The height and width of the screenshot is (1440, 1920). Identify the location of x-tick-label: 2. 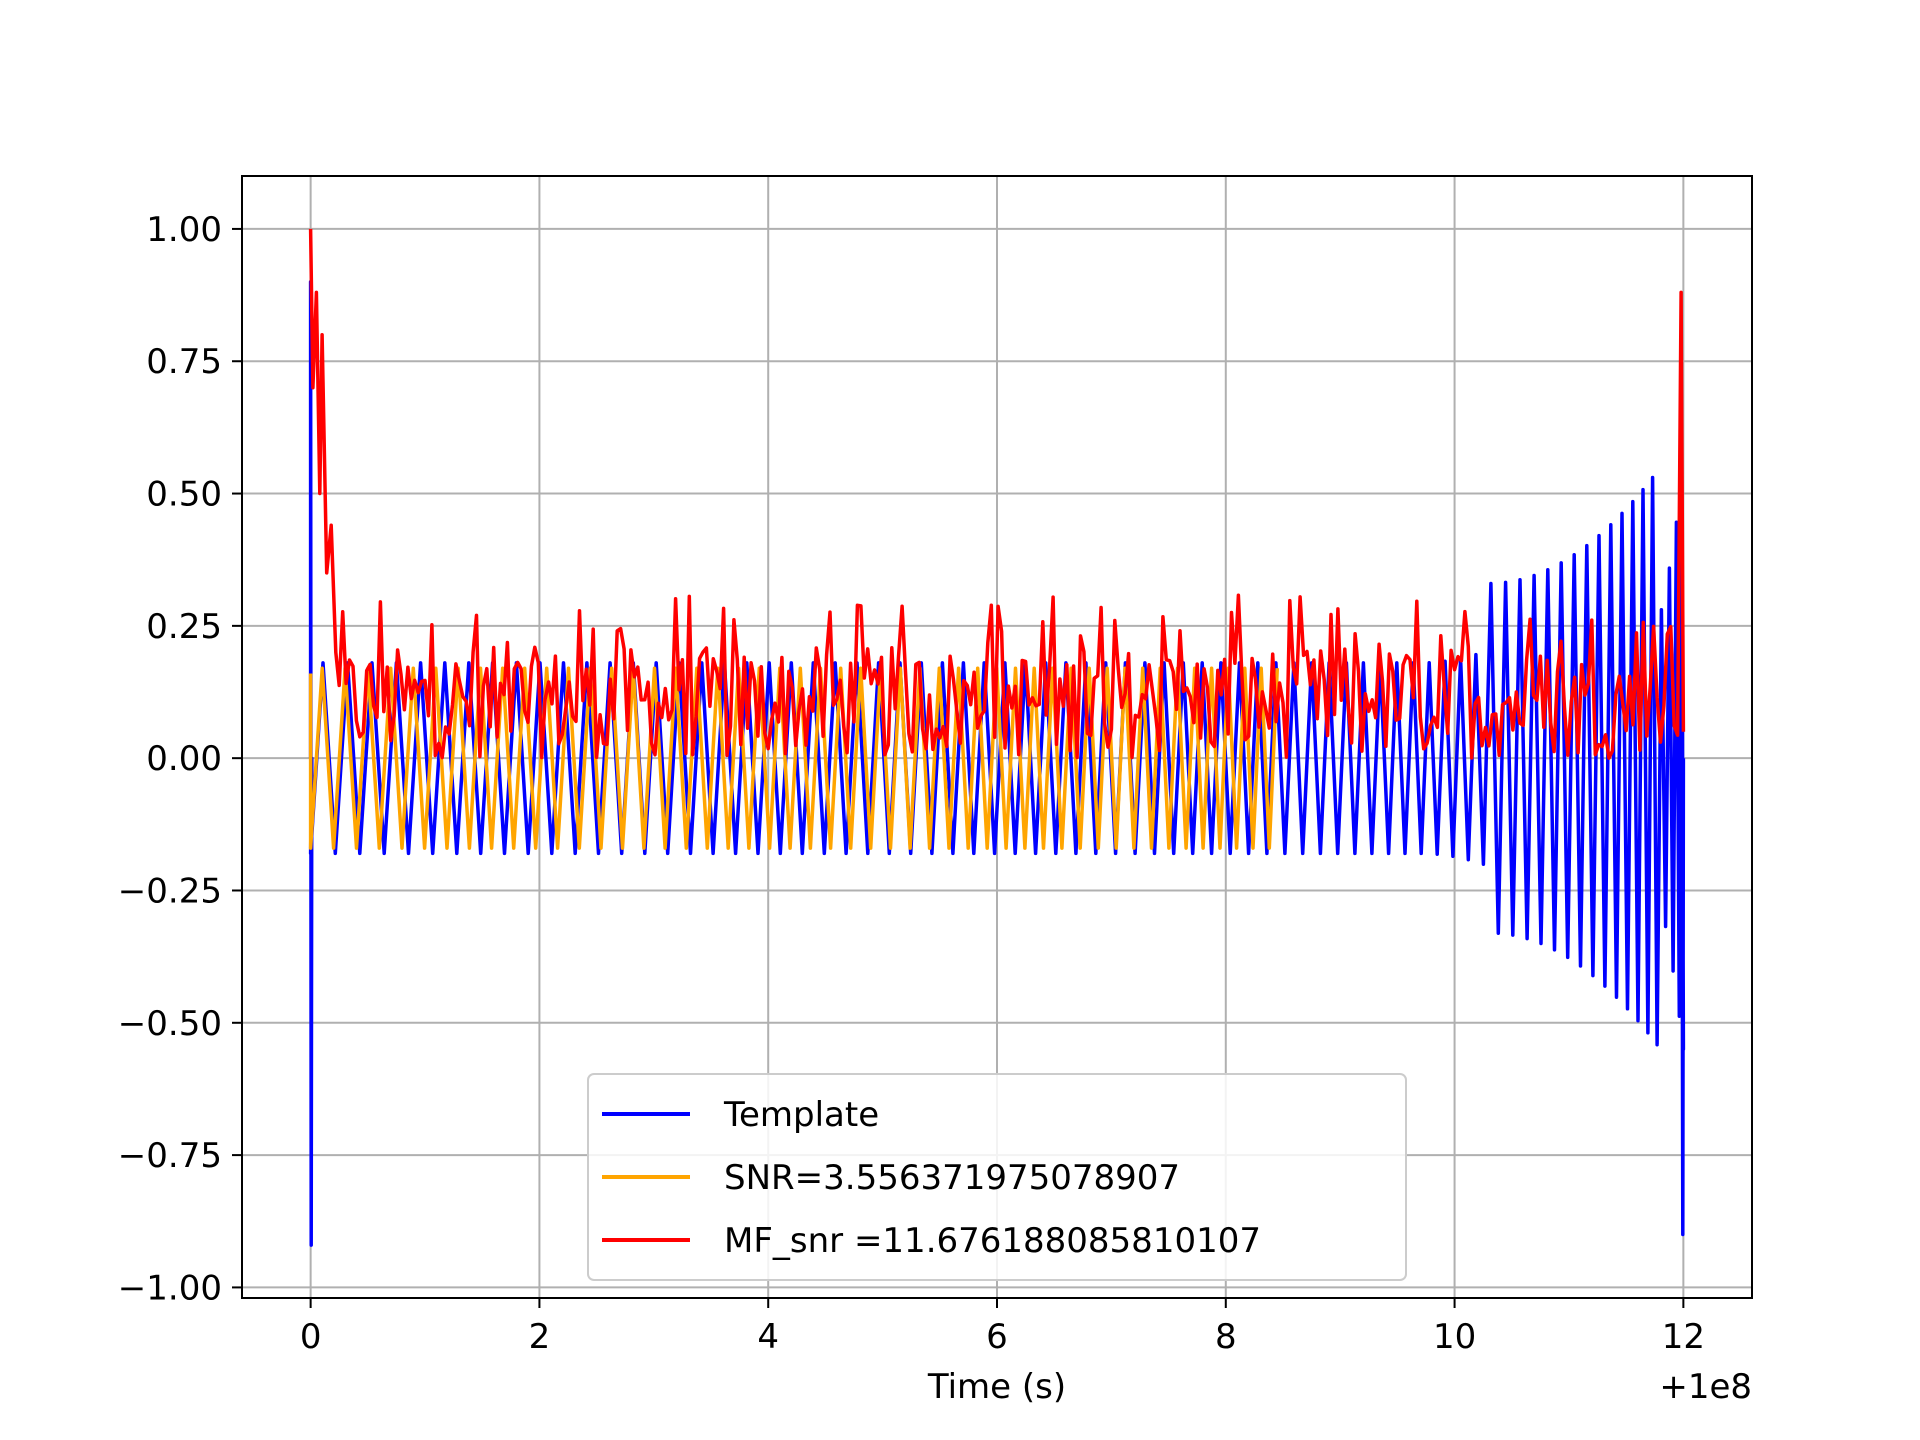
(540, 1337).